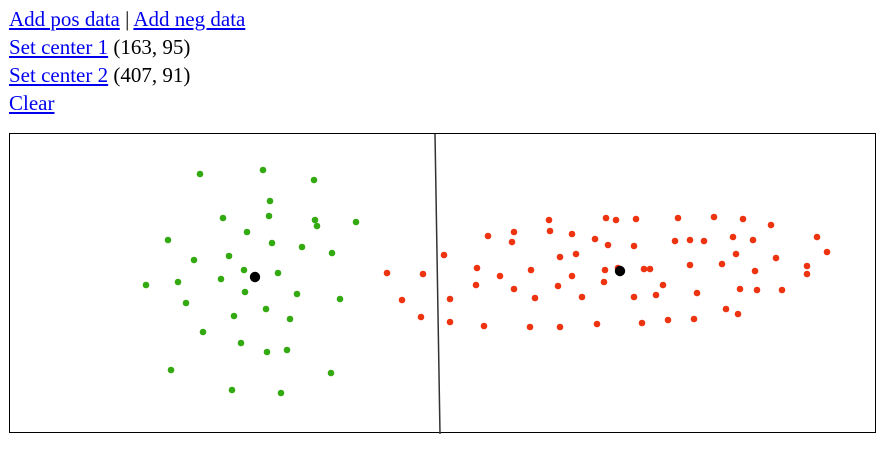 This screenshot has width=888, height=449. What do you see at coordinates (64, 19) in the screenshot?
I see `add-pos-data-link: Add pos data` at bounding box center [64, 19].